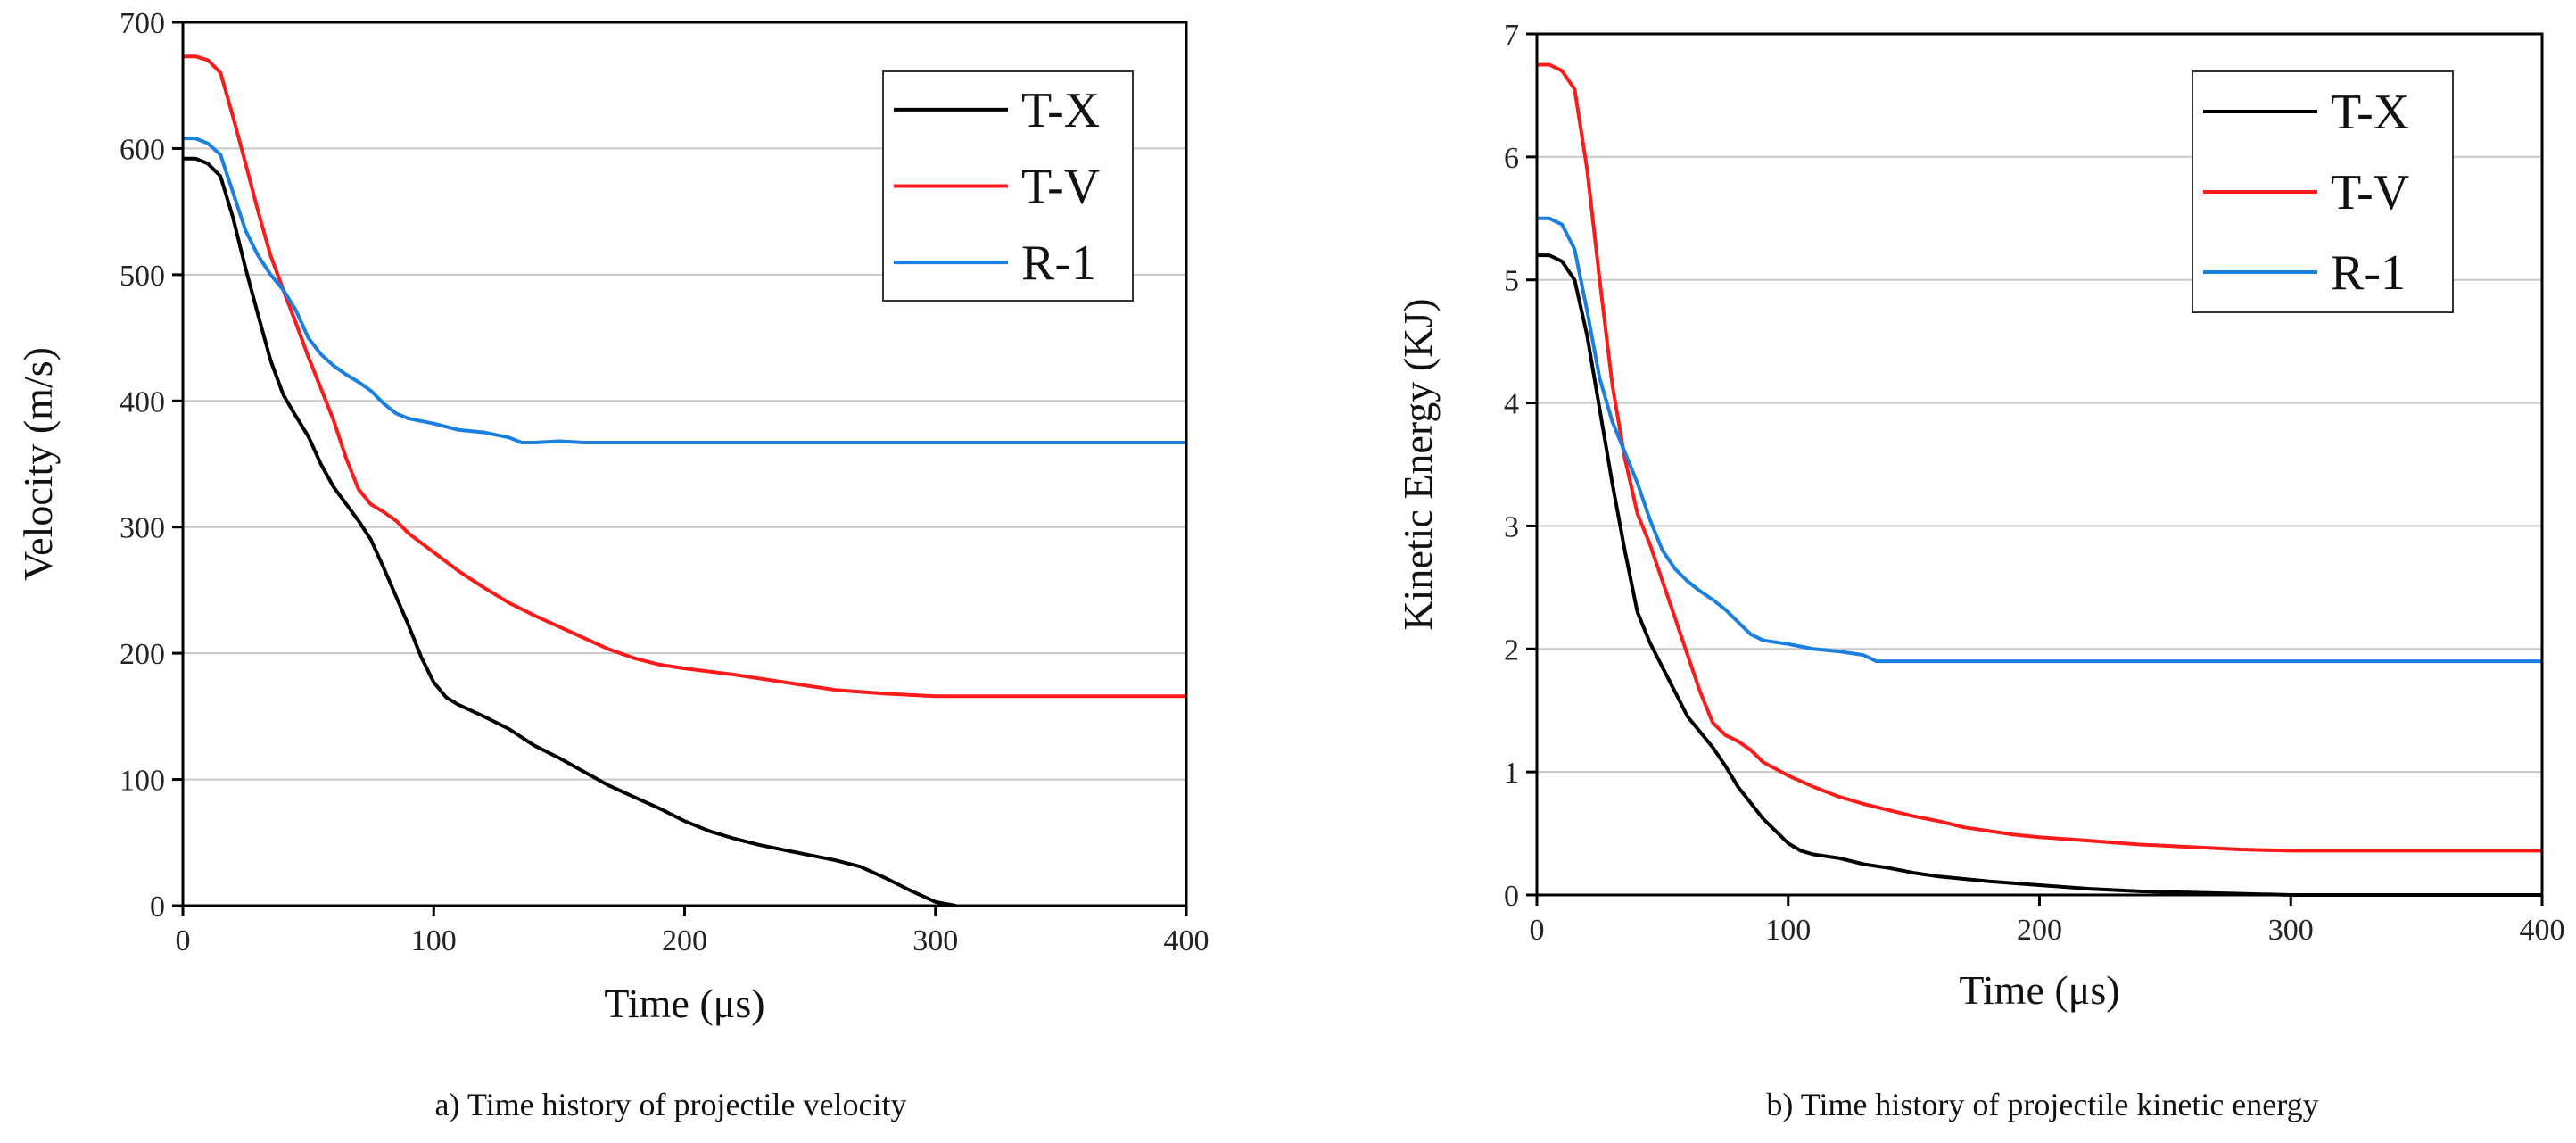  I want to click on y-tick-label: 1, so click(1511, 773).